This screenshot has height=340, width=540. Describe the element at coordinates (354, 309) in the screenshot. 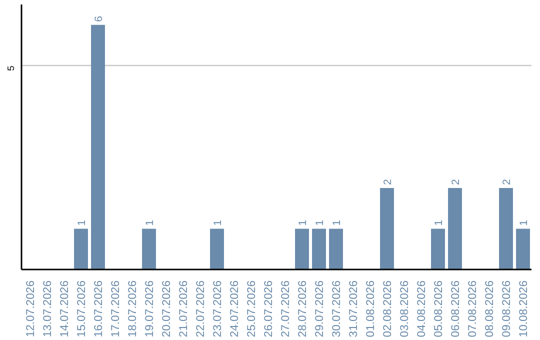

I see `x-tick-label: 31.07.2026` at that location.